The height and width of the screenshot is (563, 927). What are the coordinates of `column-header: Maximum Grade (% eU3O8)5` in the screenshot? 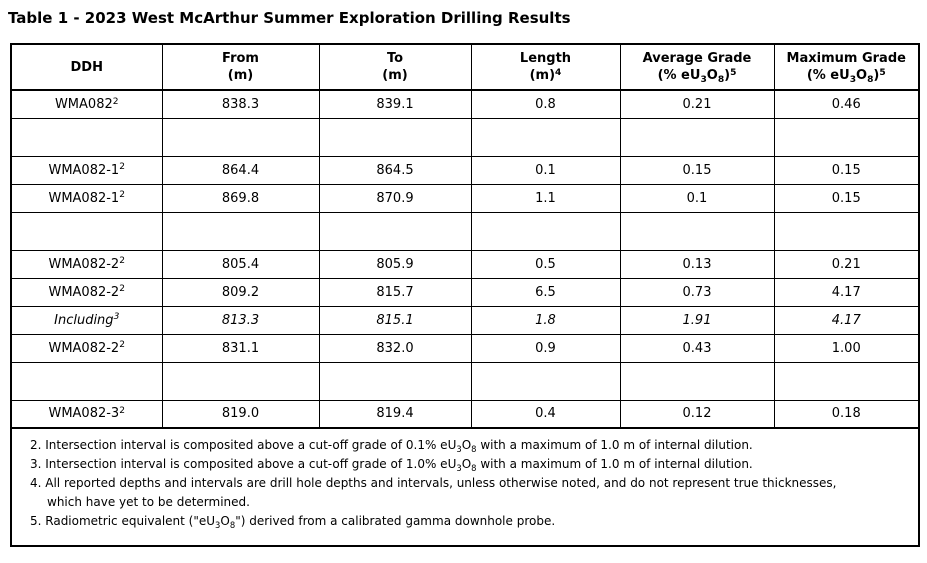 It's located at (846, 67).